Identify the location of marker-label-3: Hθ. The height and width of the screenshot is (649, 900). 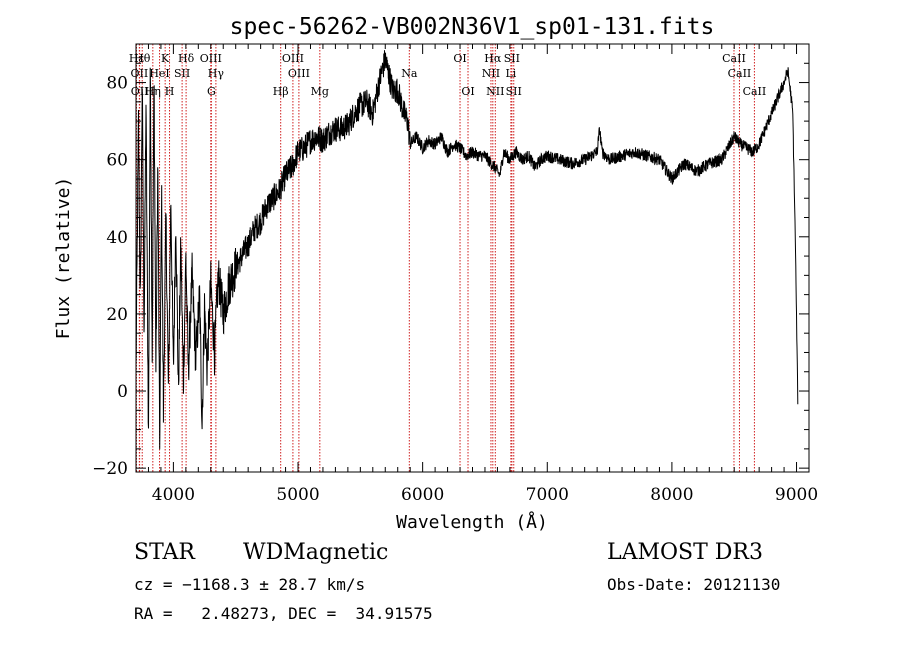
(142, 58).